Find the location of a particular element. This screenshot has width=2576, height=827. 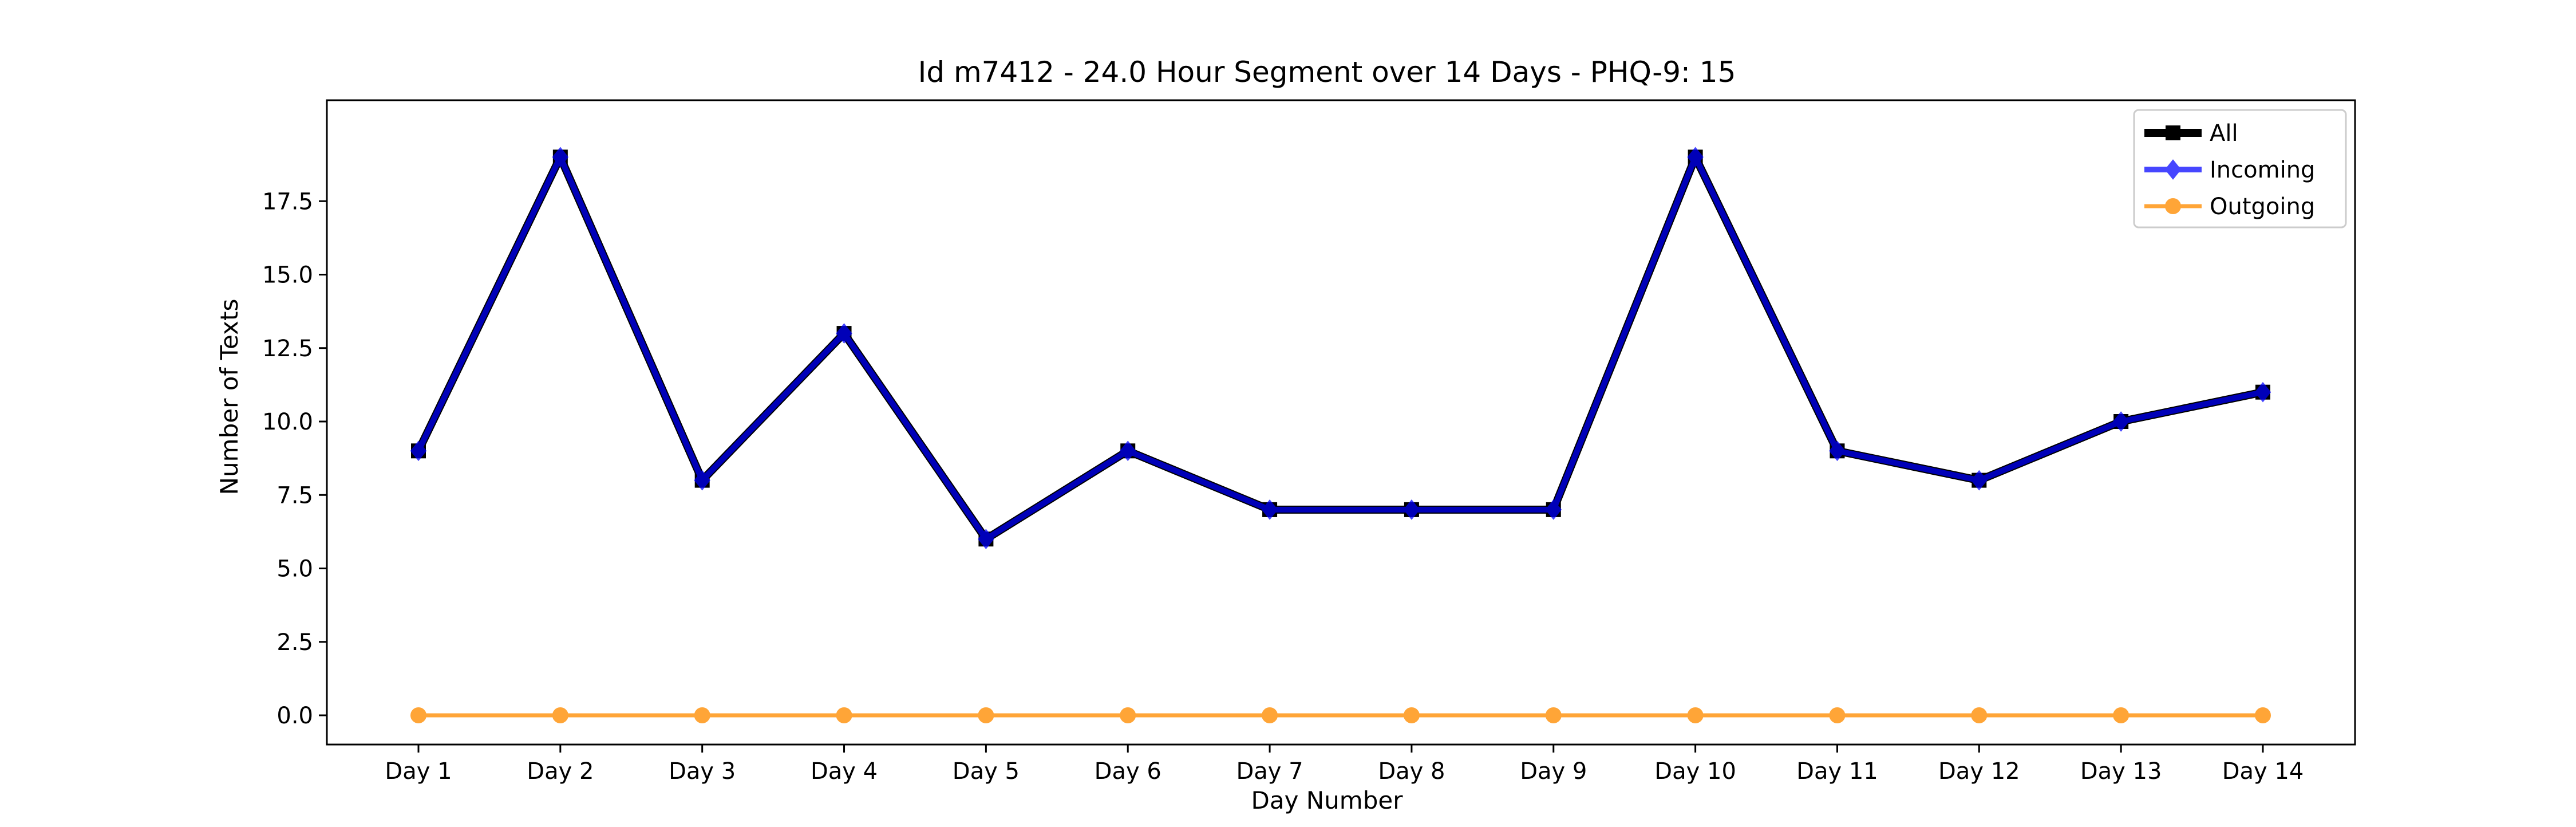

x-tick-label: Day 11 is located at coordinates (1837, 772).